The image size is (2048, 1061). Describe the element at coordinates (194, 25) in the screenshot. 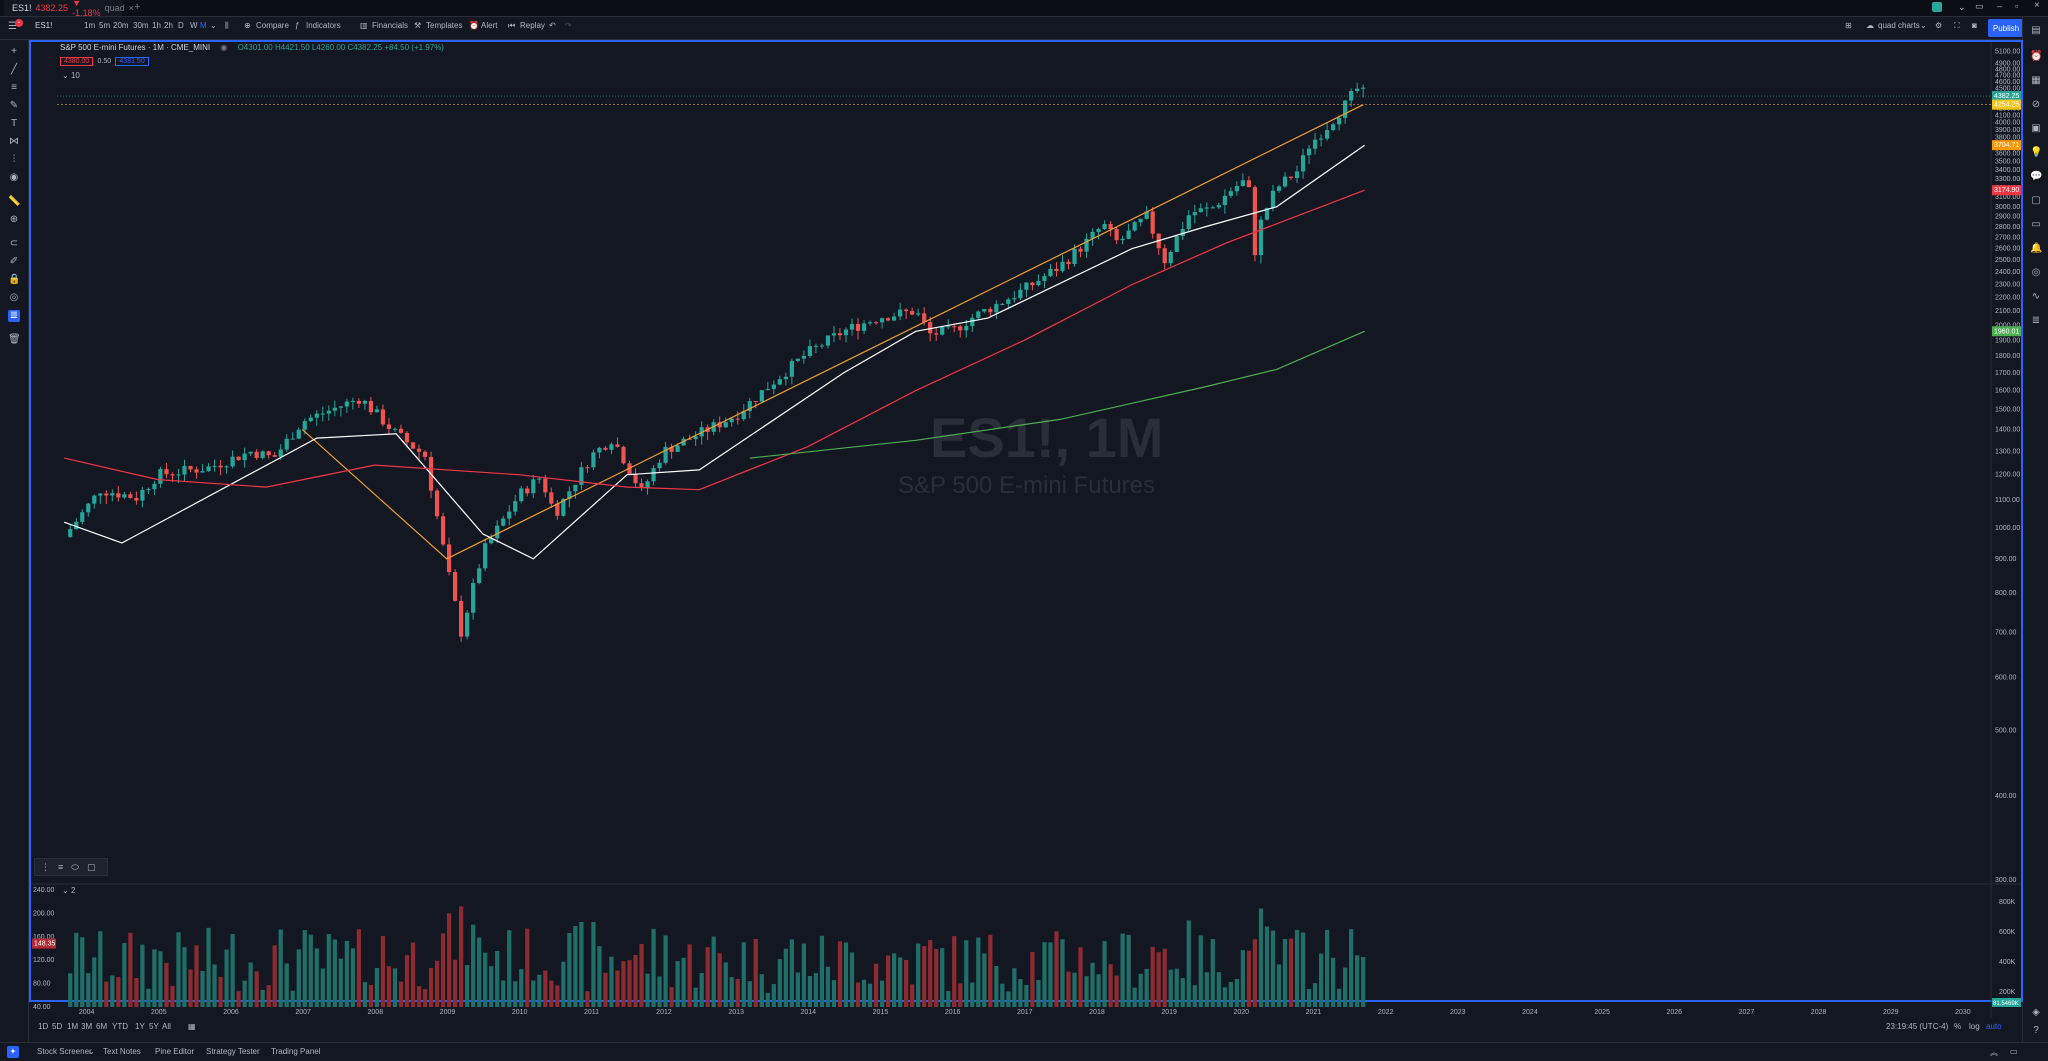

I see `interval-w: W` at that location.